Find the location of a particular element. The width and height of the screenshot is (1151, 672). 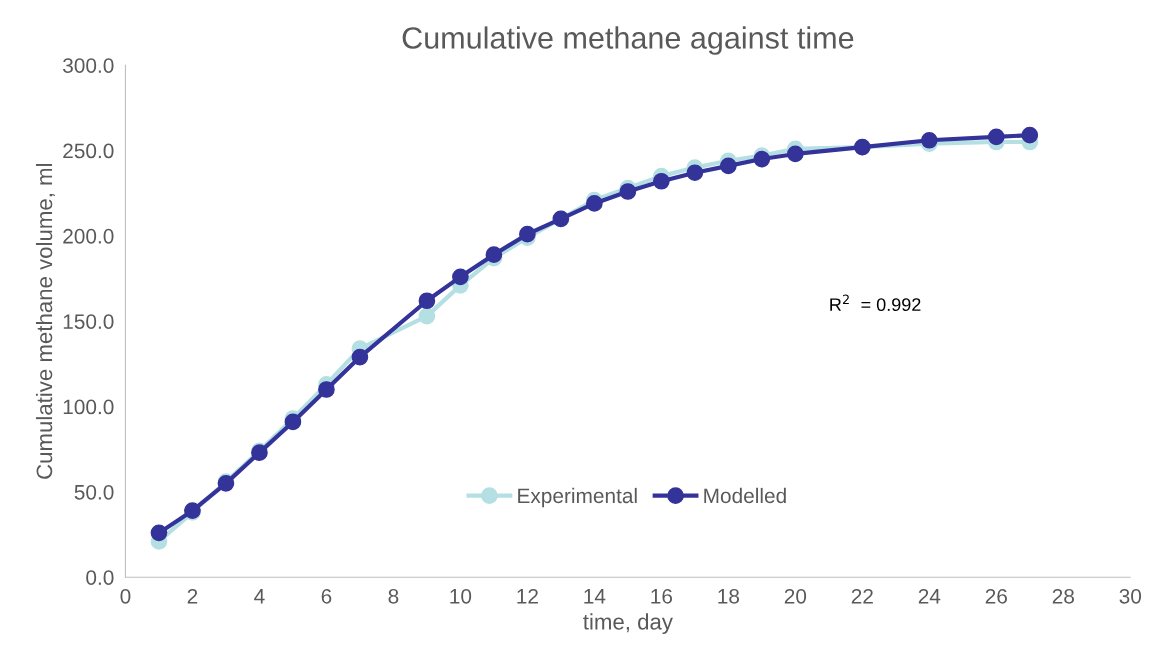

annotation: R$^{2}$ = 0.992 is located at coordinates (875, 303).